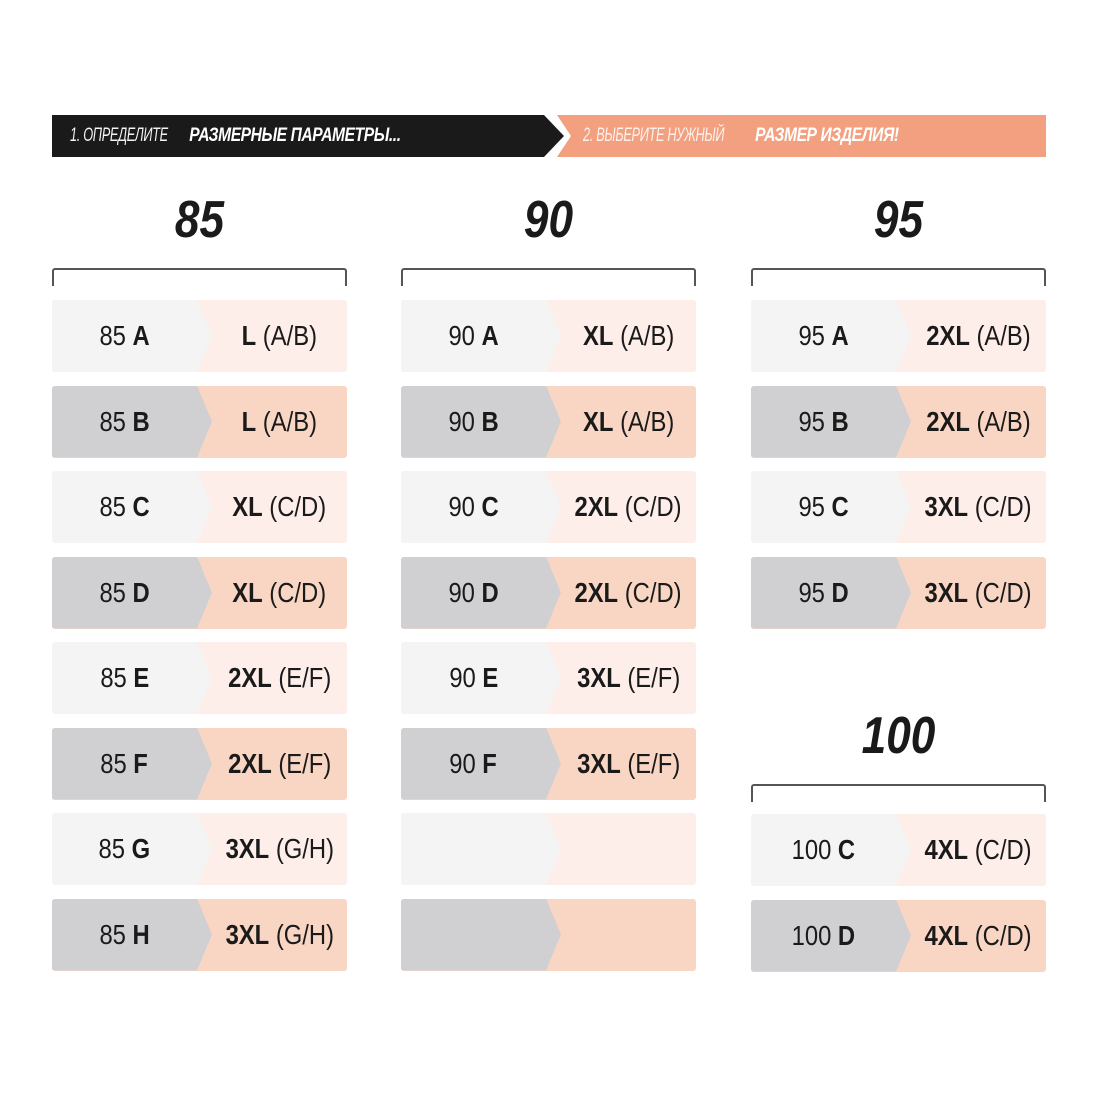  I want to click on bra-size-cell: 95 B, so click(831, 421).